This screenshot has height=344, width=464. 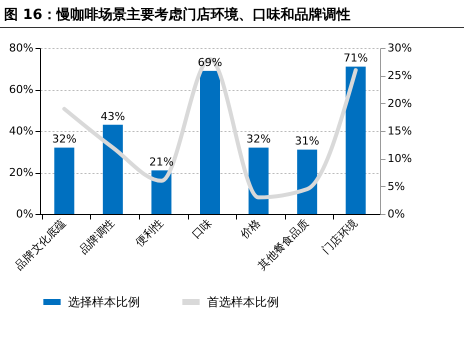 What do you see at coordinates (400, 75) in the screenshot?
I see `y2-tick-label: 25%` at bounding box center [400, 75].